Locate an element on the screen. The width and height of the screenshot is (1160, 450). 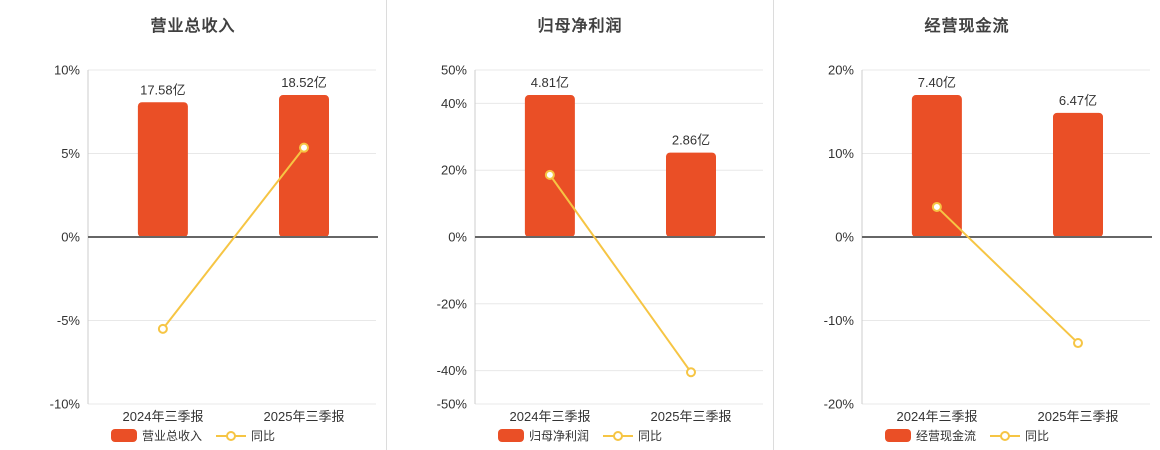
y-tick-label: -5% is located at coordinates (69, 320).